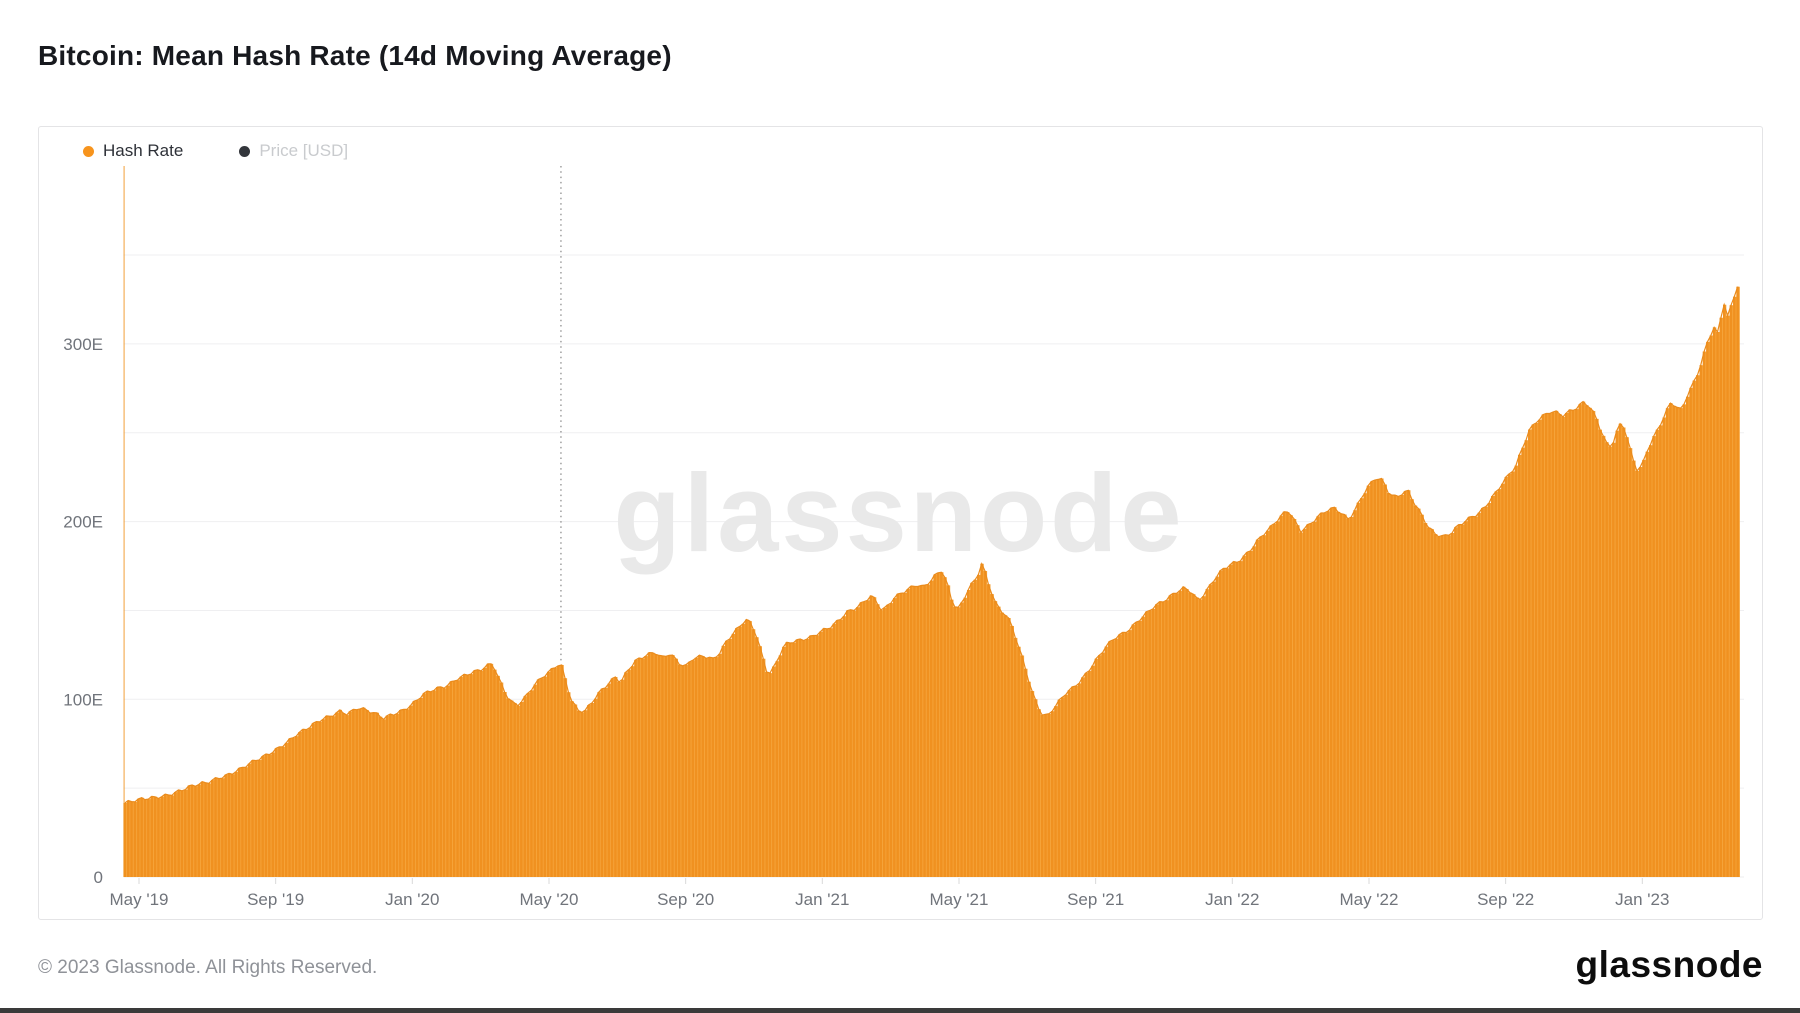 The width and height of the screenshot is (1800, 1013). Describe the element at coordinates (958, 899) in the screenshot. I see `svg-text: May '21` at that location.